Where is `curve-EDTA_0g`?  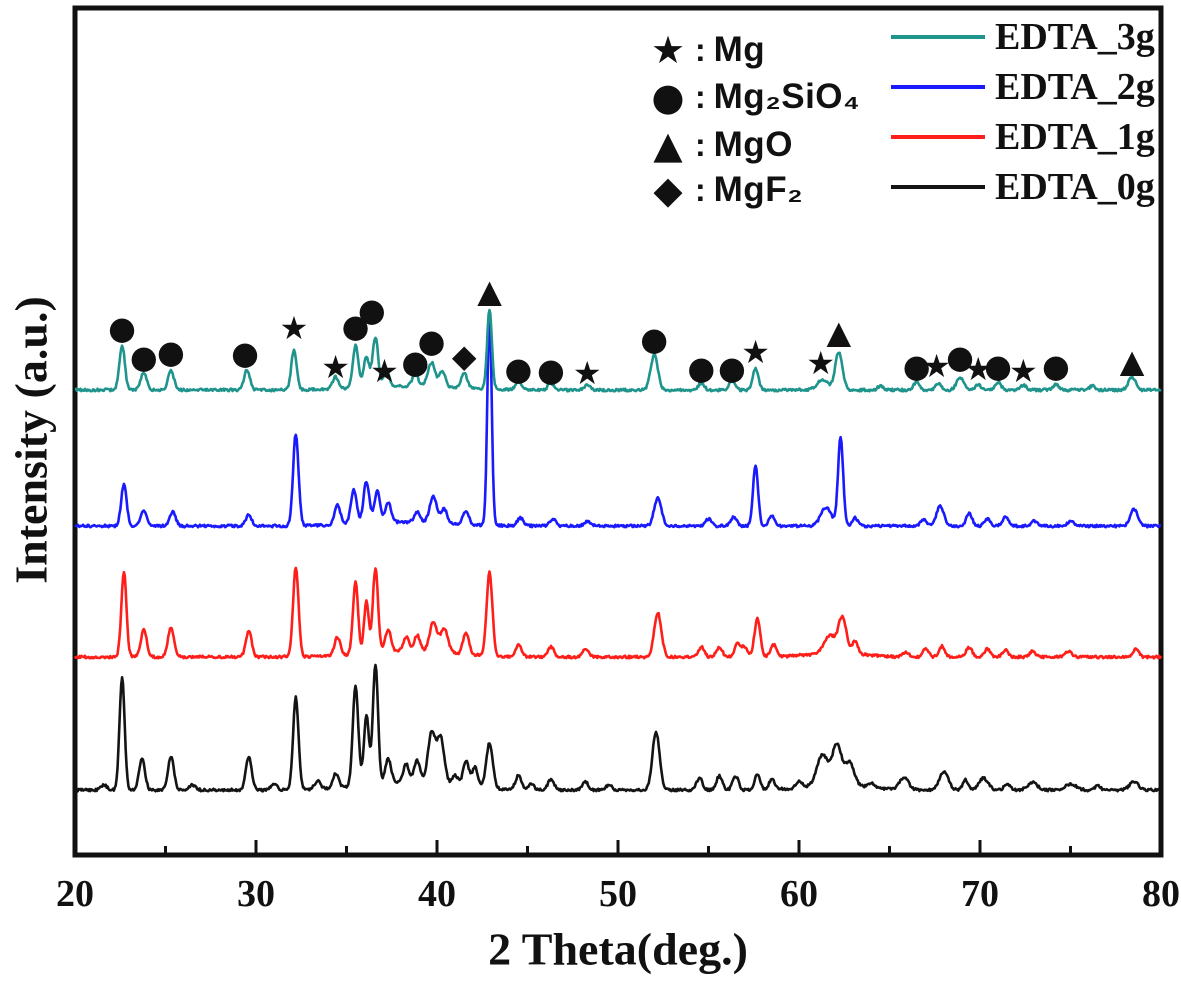 curve-EDTA_0g is located at coordinates (618, 728).